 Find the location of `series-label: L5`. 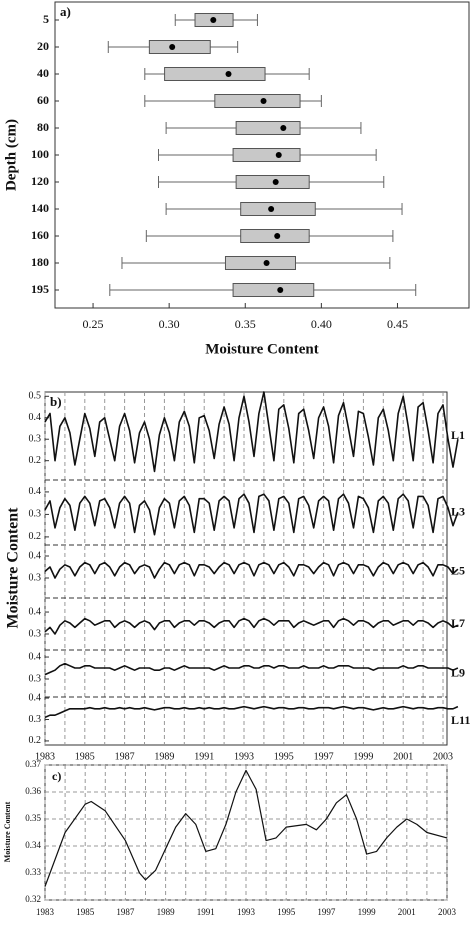

series-label: L5 is located at coordinates (458, 570).